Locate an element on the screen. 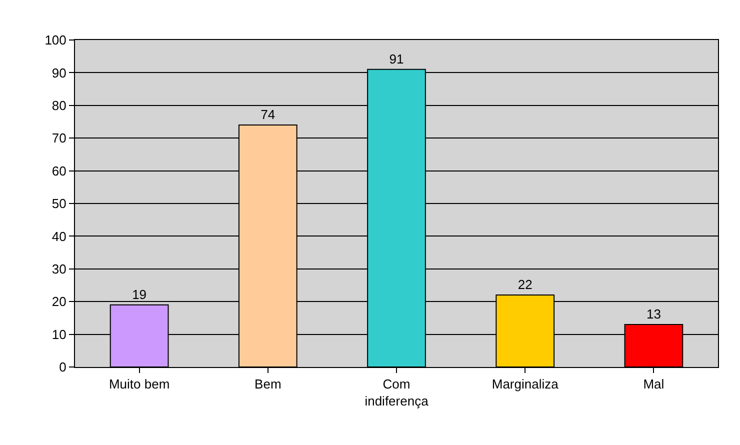  y-tick-label: 100 is located at coordinates (55, 40).